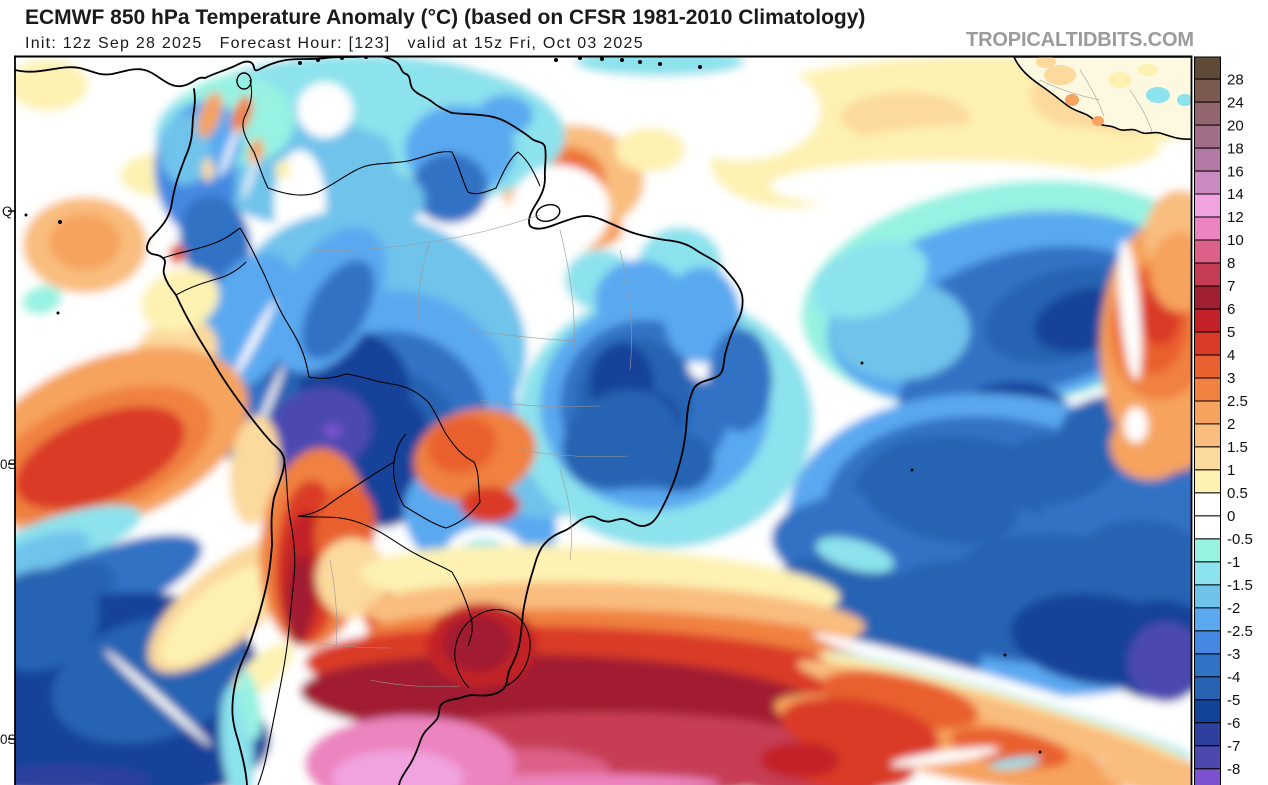 The height and width of the screenshot is (785, 1268). I want to click on svg-text: 0, so click(1231, 516).